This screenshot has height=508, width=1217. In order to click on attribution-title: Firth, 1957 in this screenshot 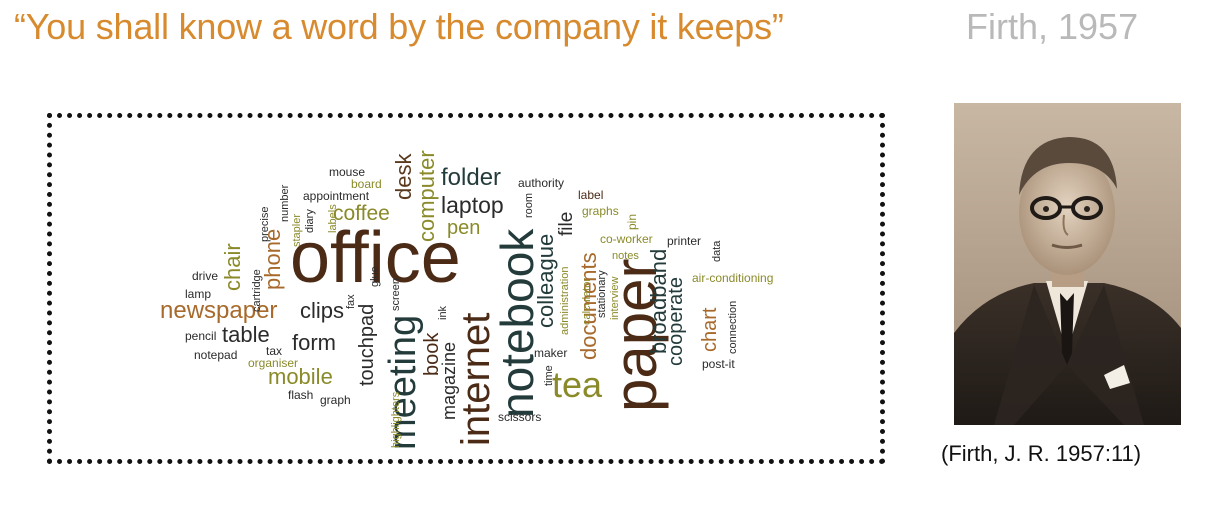, I will do `click(1052, 26)`.